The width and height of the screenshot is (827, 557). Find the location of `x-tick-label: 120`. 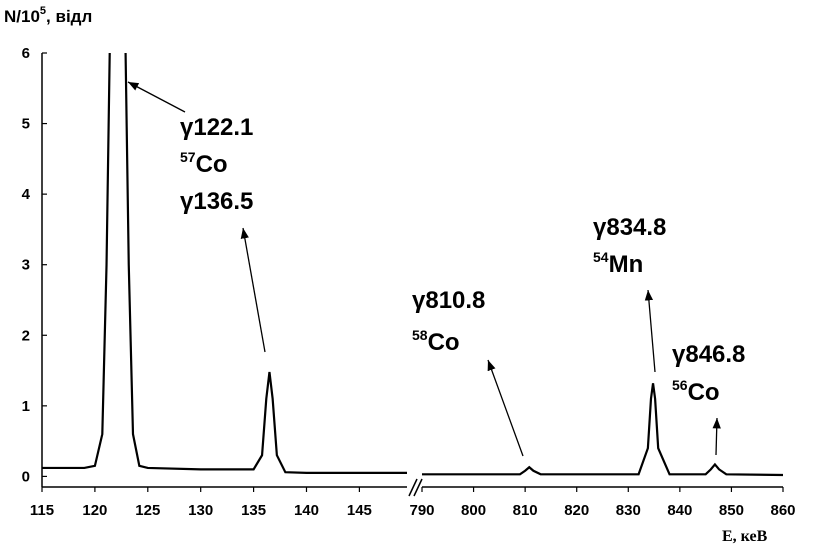

x-tick-label: 120 is located at coordinates (94, 510).